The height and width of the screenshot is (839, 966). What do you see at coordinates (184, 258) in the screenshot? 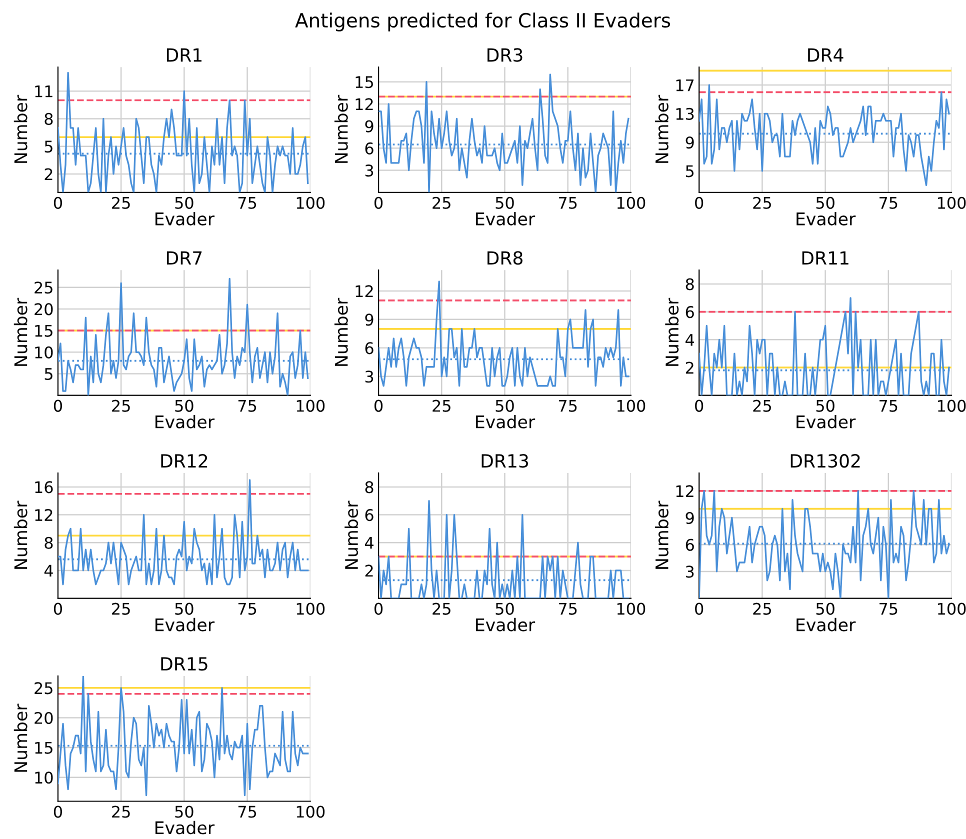
I see `chart-title: DR7` at bounding box center [184, 258].